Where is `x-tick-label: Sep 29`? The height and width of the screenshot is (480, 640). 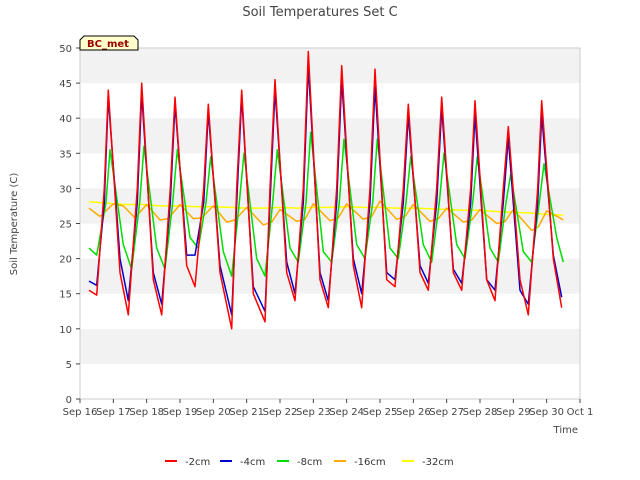 x-tick-label: Sep 29 is located at coordinates (513, 412).